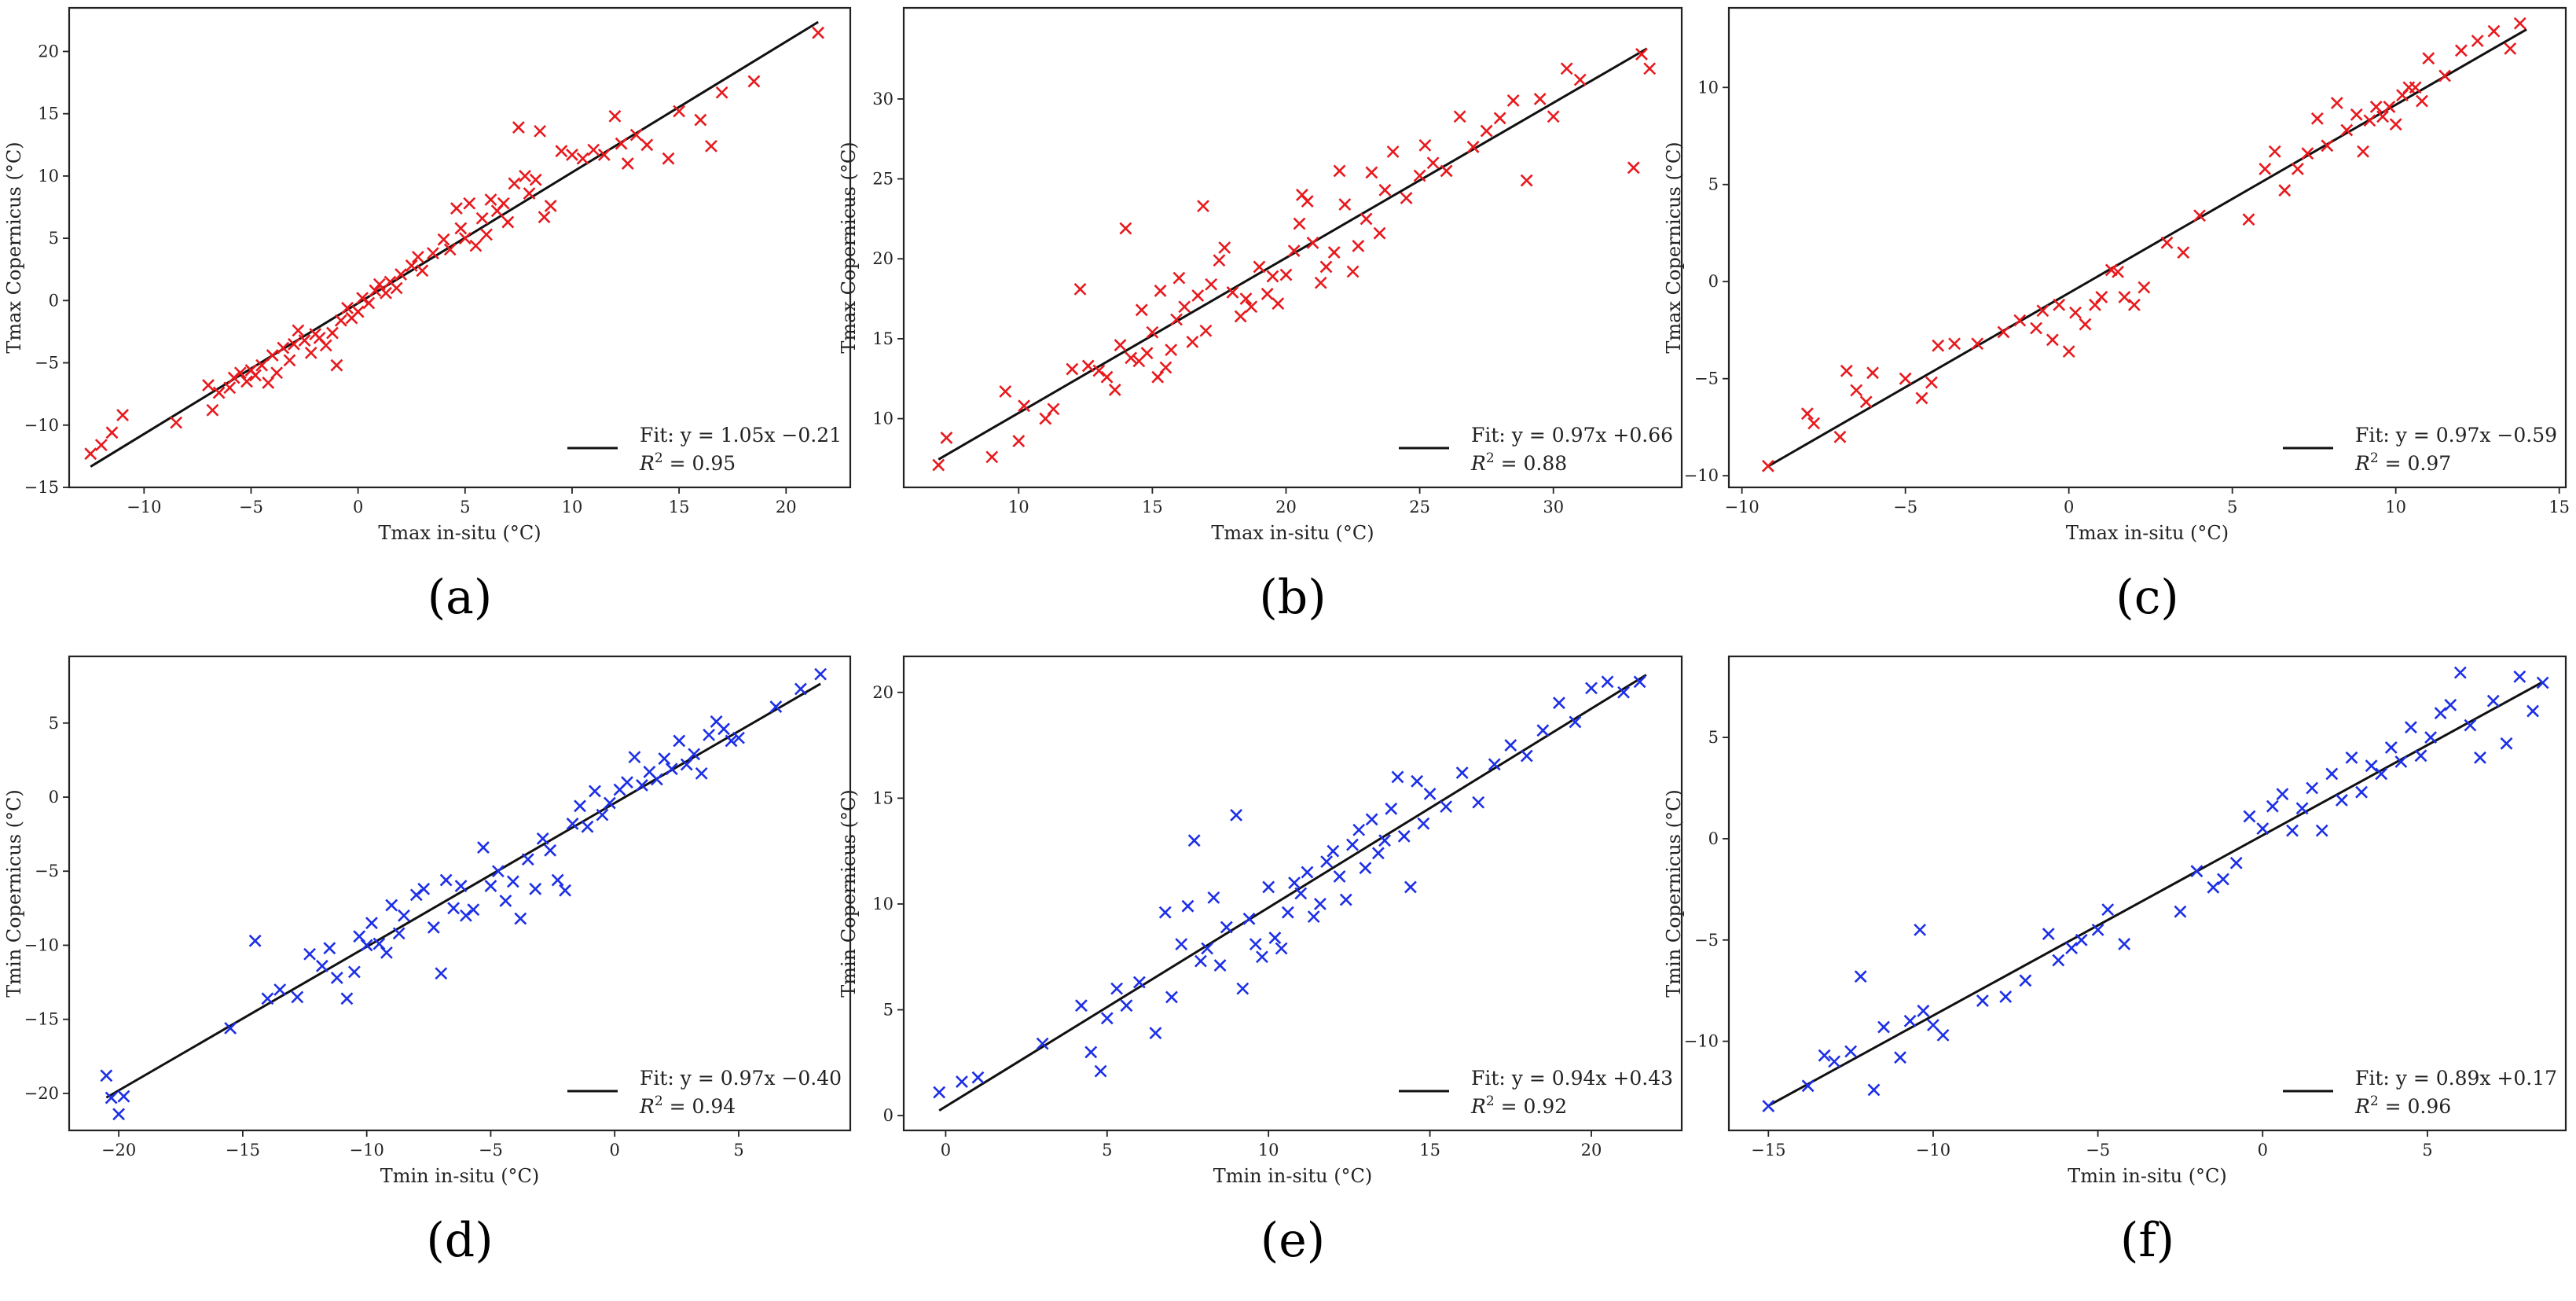 The image size is (2576, 1301). What do you see at coordinates (460, 1240) in the screenshot?
I see `panel-label: (d)` at bounding box center [460, 1240].